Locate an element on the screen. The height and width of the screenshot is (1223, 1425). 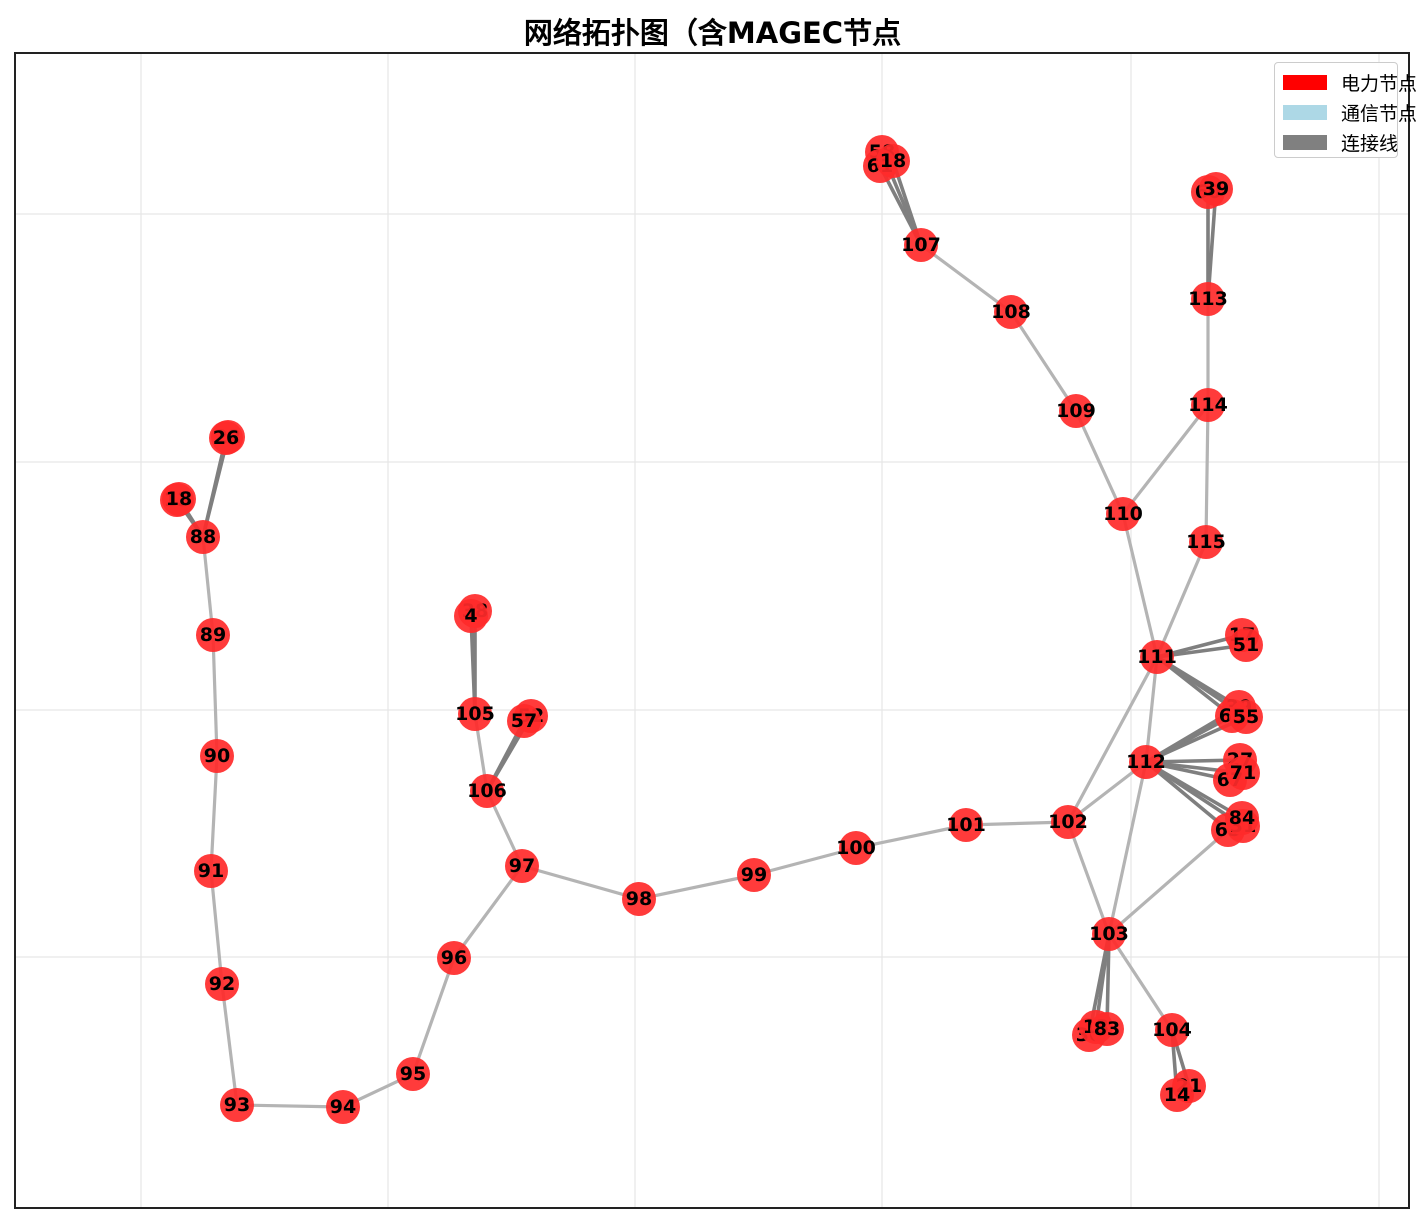
node-104: 104 is located at coordinates (1172, 1030).